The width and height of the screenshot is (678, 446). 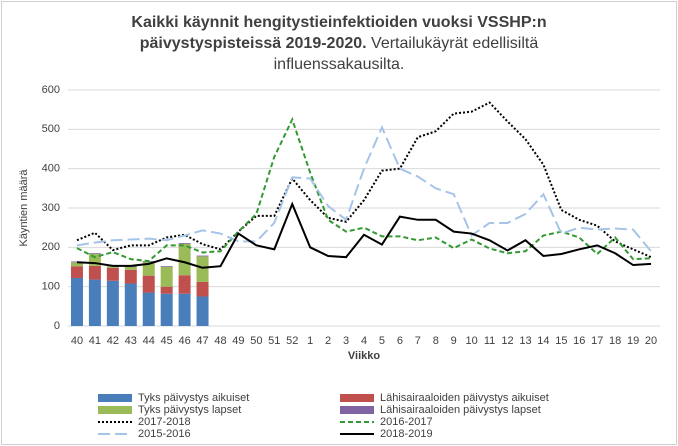 I want to click on legend-label: Lähisairaaloiden päivystys aikuiset, so click(x=464, y=398).